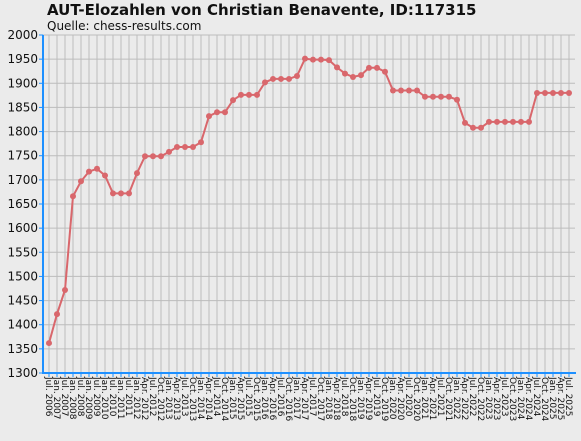 The height and width of the screenshot is (441, 581). What do you see at coordinates (144, 398) in the screenshot?
I see `x-tick-label: Apr. 2012` at bounding box center [144, 398].